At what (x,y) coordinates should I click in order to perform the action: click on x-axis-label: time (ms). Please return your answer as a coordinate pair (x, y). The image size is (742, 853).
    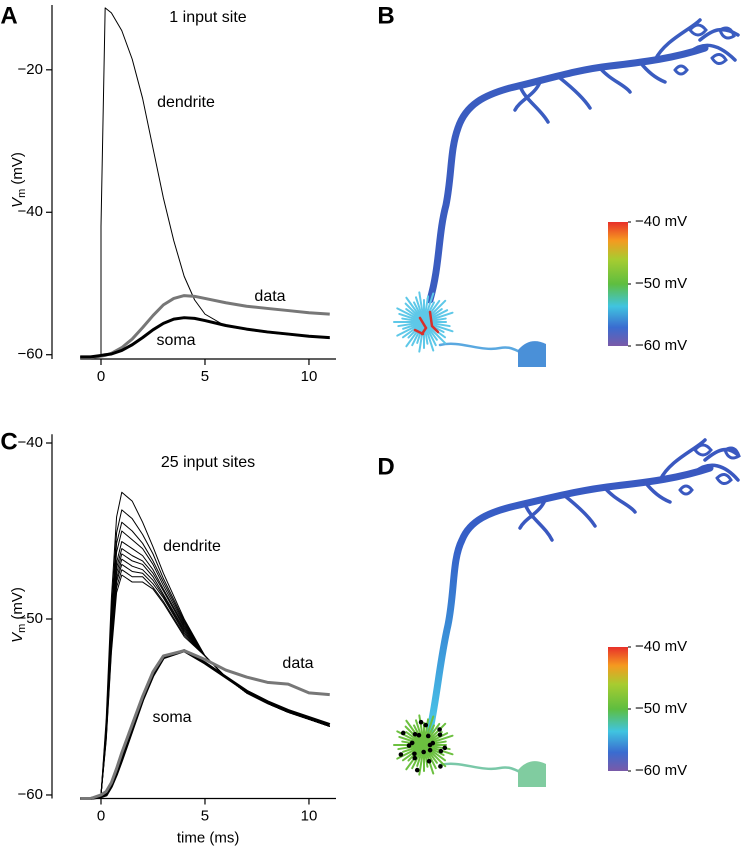
    Looking at the image, I should click on (208, 837).